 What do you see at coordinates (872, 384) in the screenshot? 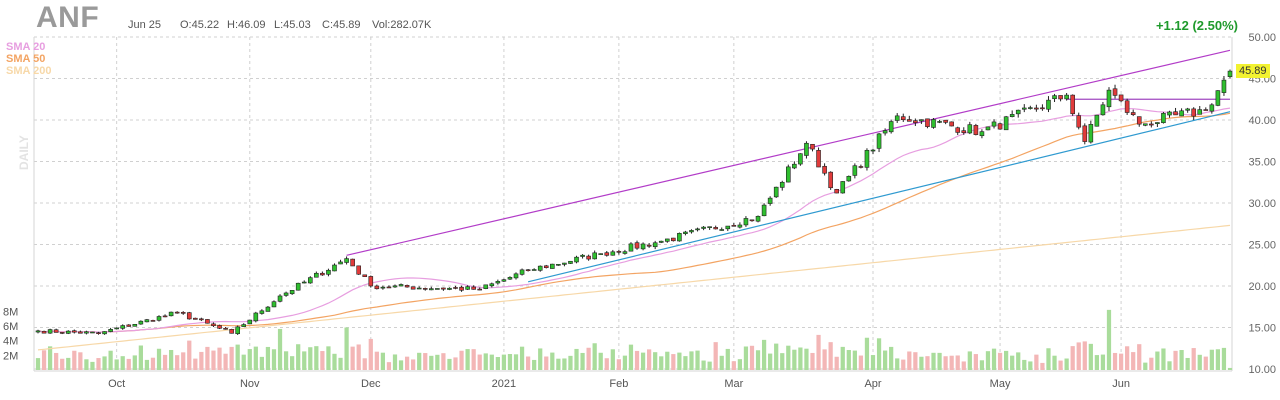
I see `date-tick-label: Apr` at bounding box center [872, 384].